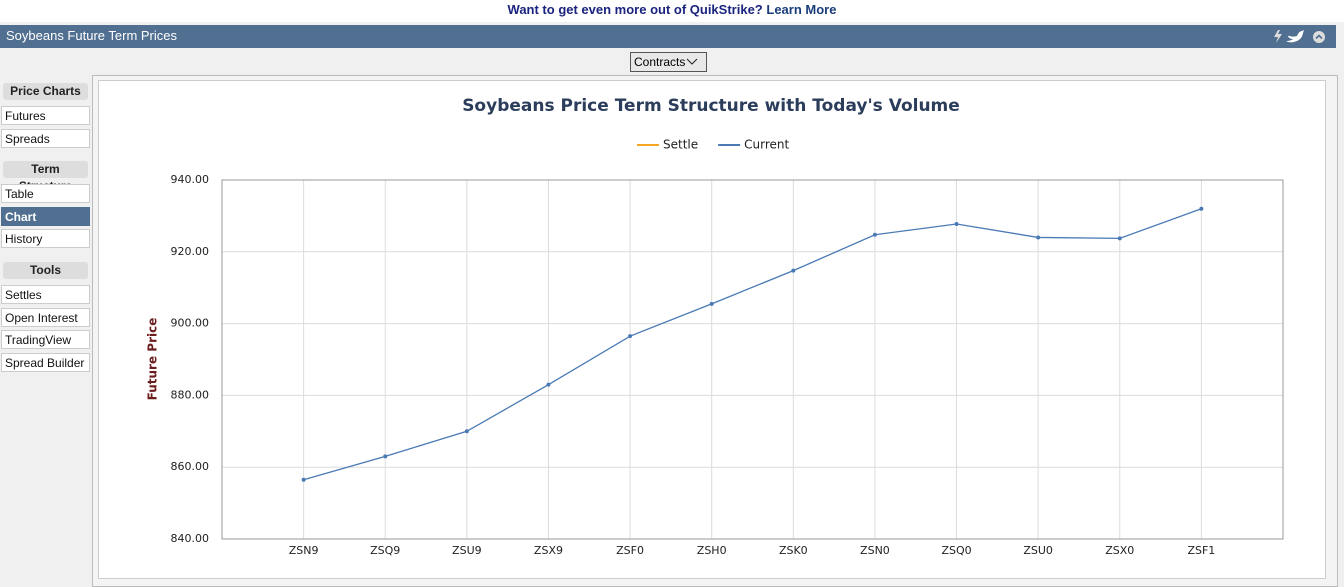 The height and width of the screenshot is (587, 1344). I want to click on nav-item: Open Interest, so click(45, 317).